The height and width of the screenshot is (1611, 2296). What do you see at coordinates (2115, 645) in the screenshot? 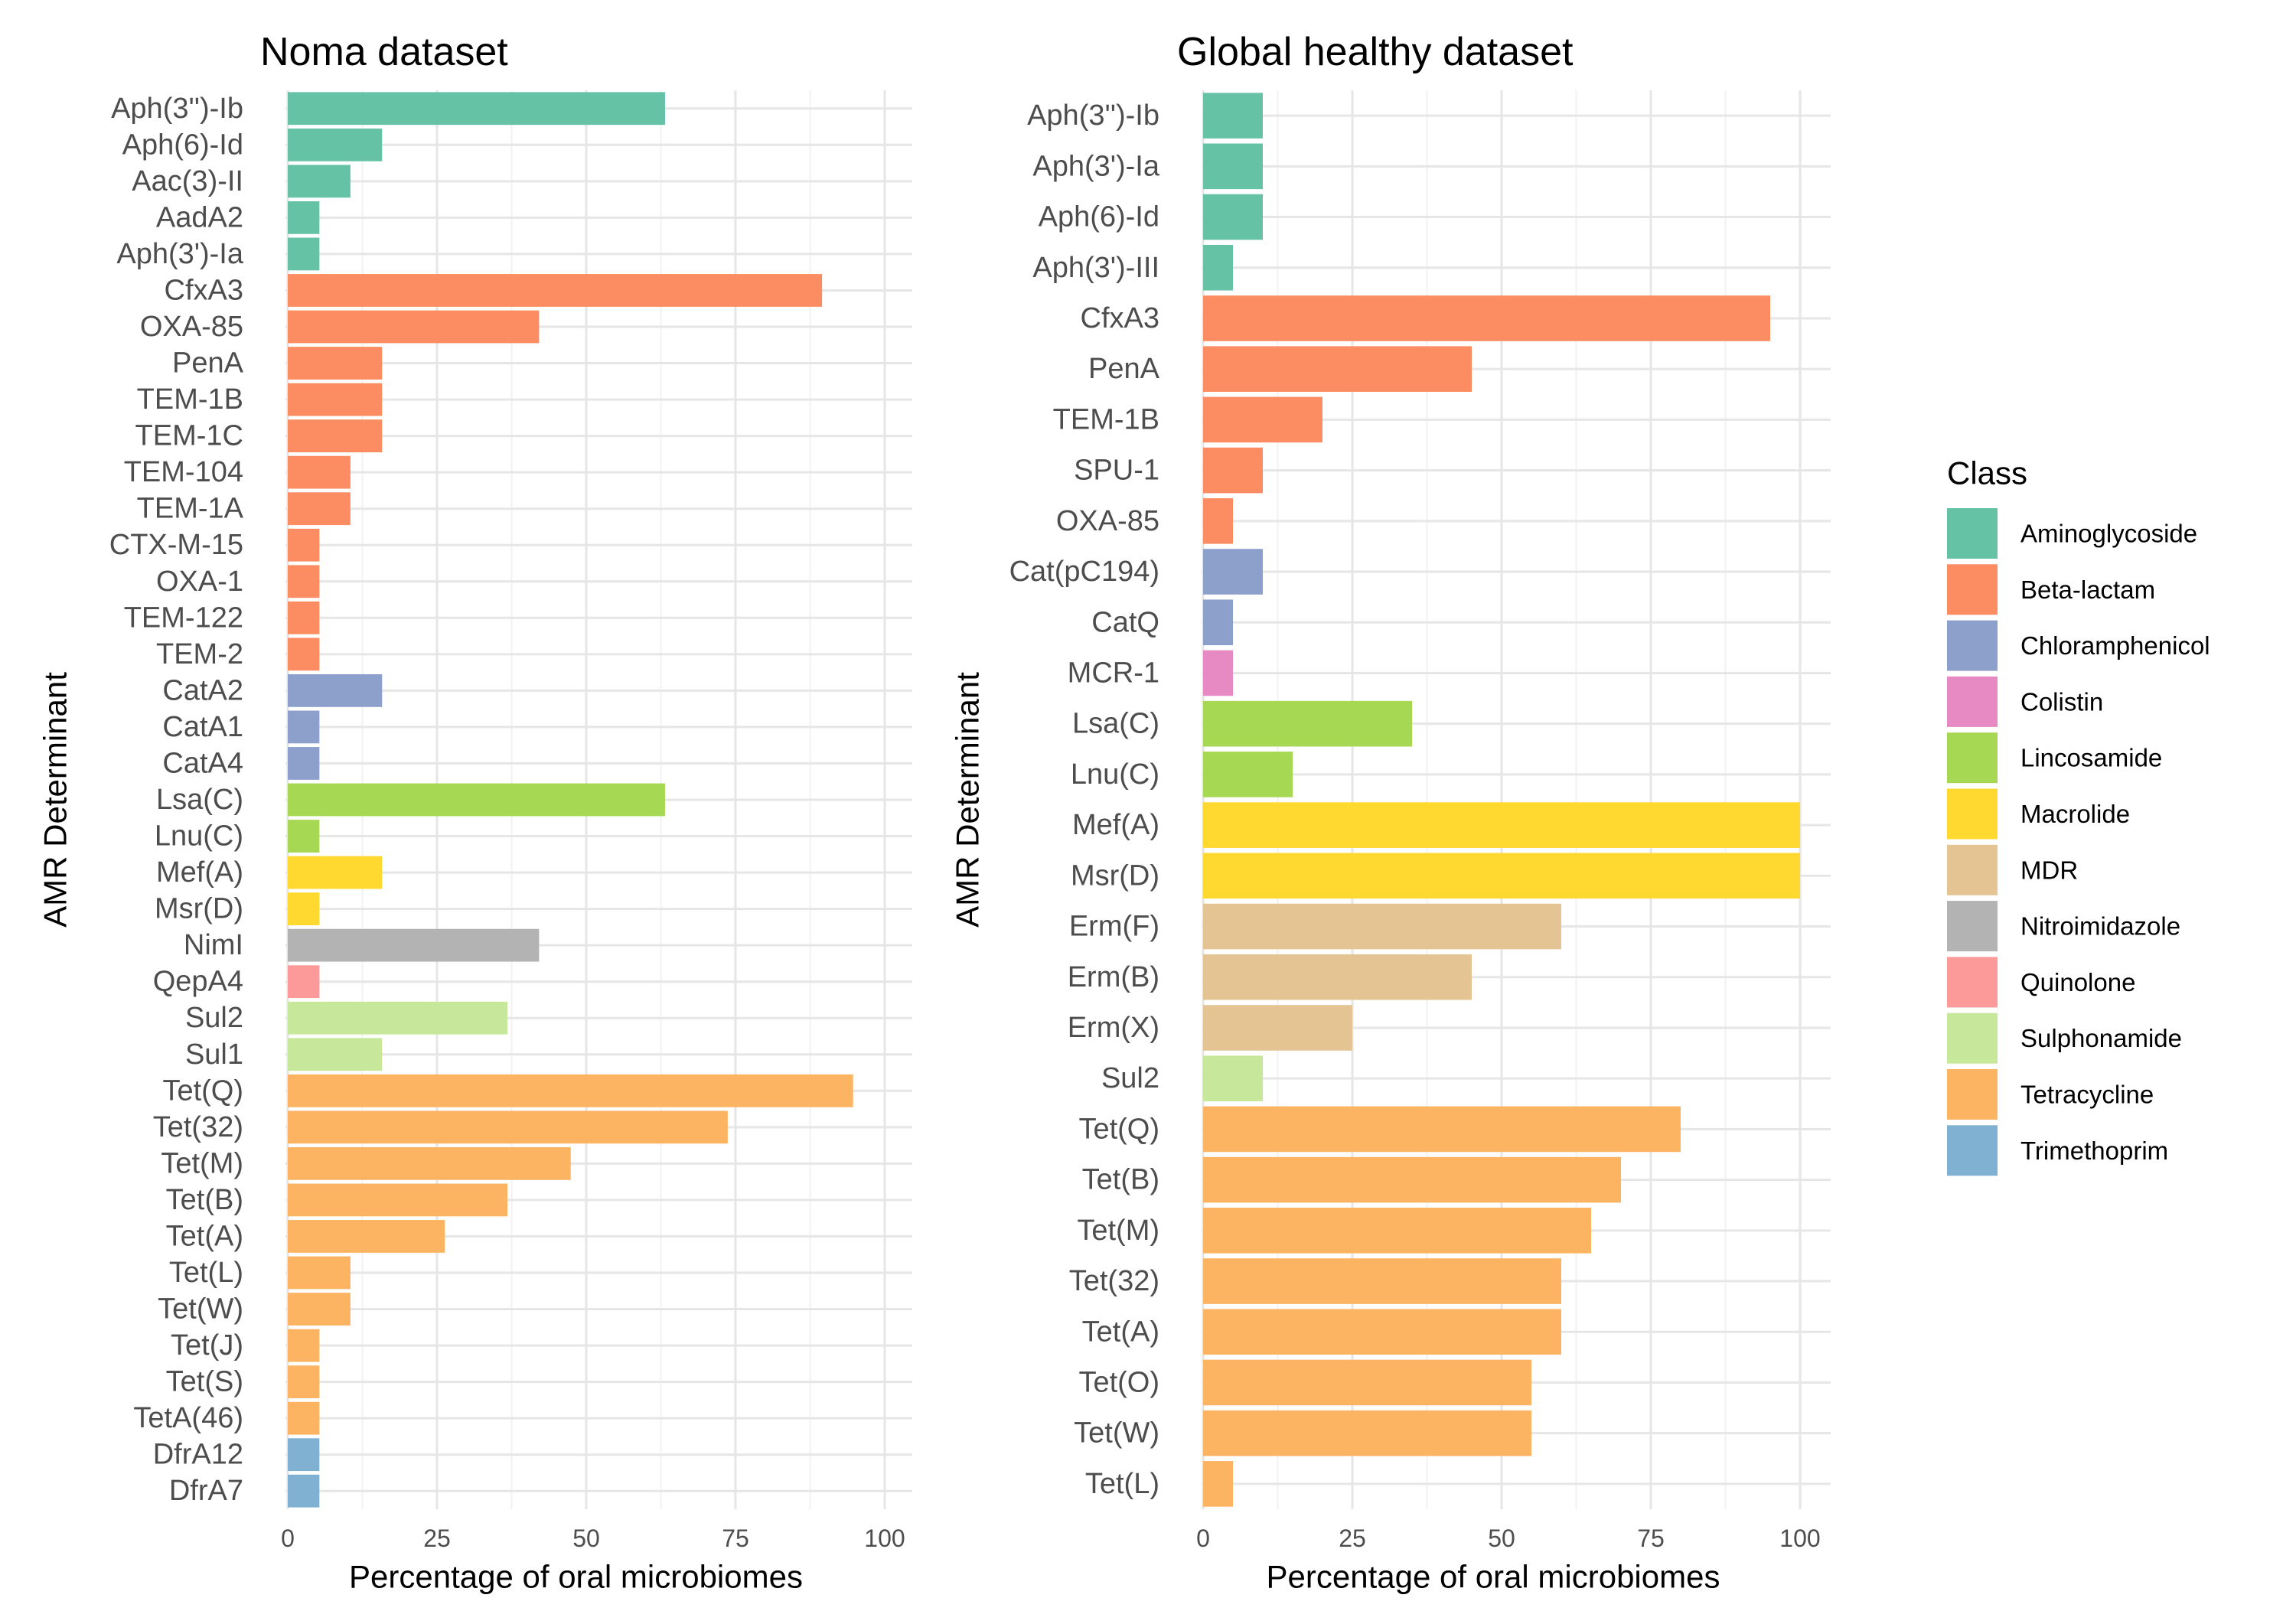
I see `legend-label: Chloramphenicol` at bounding box center [2115, 645].